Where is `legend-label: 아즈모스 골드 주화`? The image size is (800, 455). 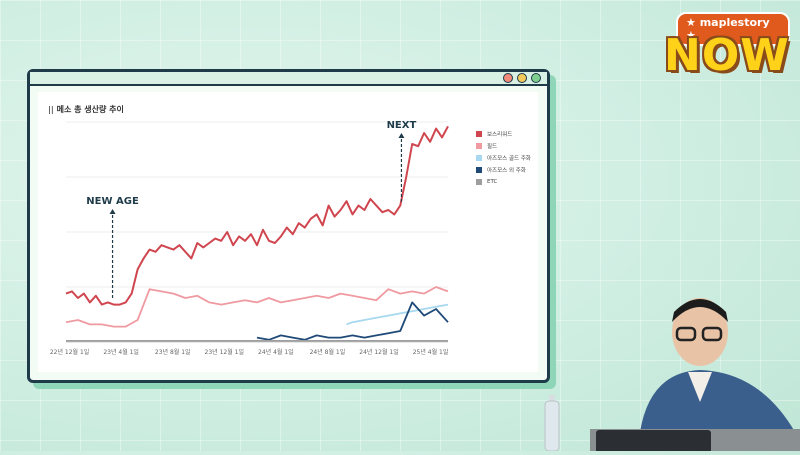
legend-label: 아즈모스 골드 주화 is located at coordinates (509, 159).